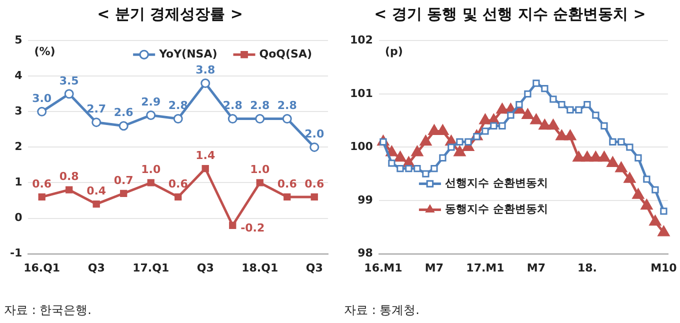  I want to click on y-tick-label: 2, so click(18, 147).